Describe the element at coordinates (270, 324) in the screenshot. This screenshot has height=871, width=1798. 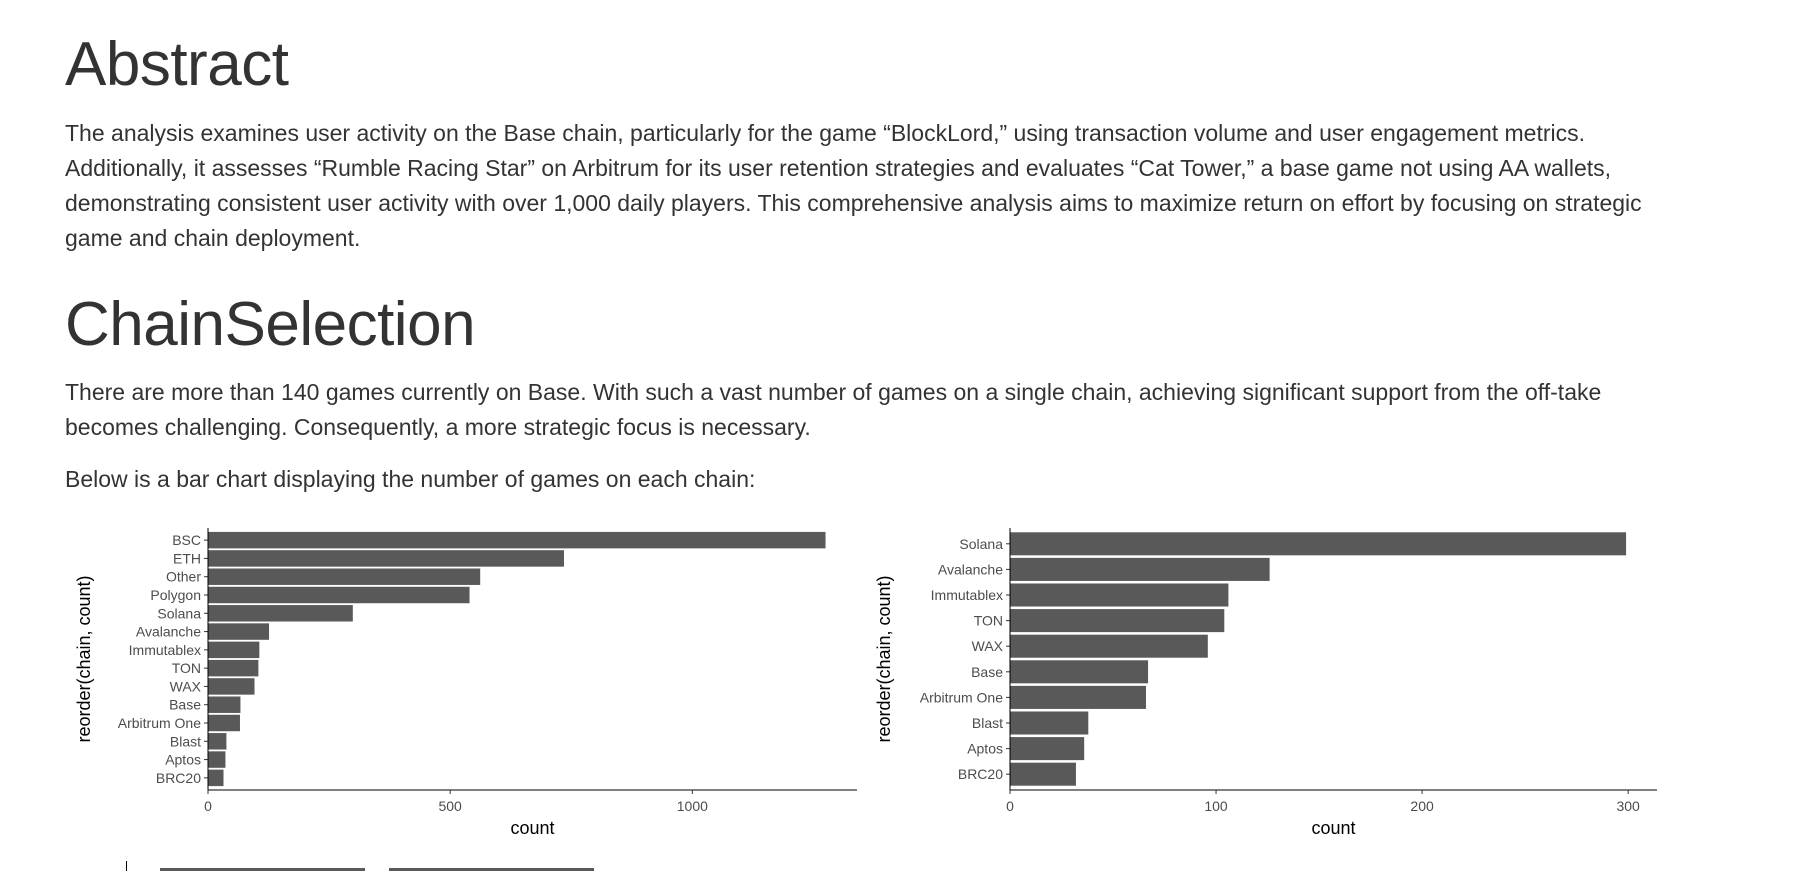
I see `chain-selection-heading: ChainSelection` at that location.